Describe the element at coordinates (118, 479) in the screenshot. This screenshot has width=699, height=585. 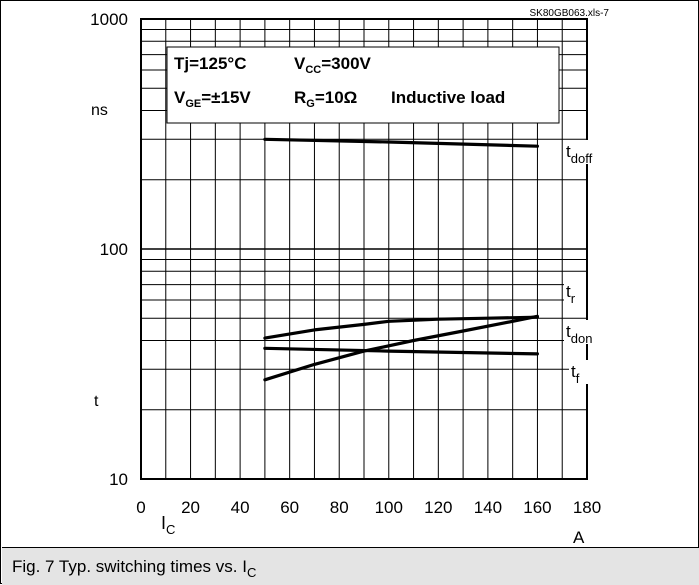
I see `y-tick-label: 10` at that location.